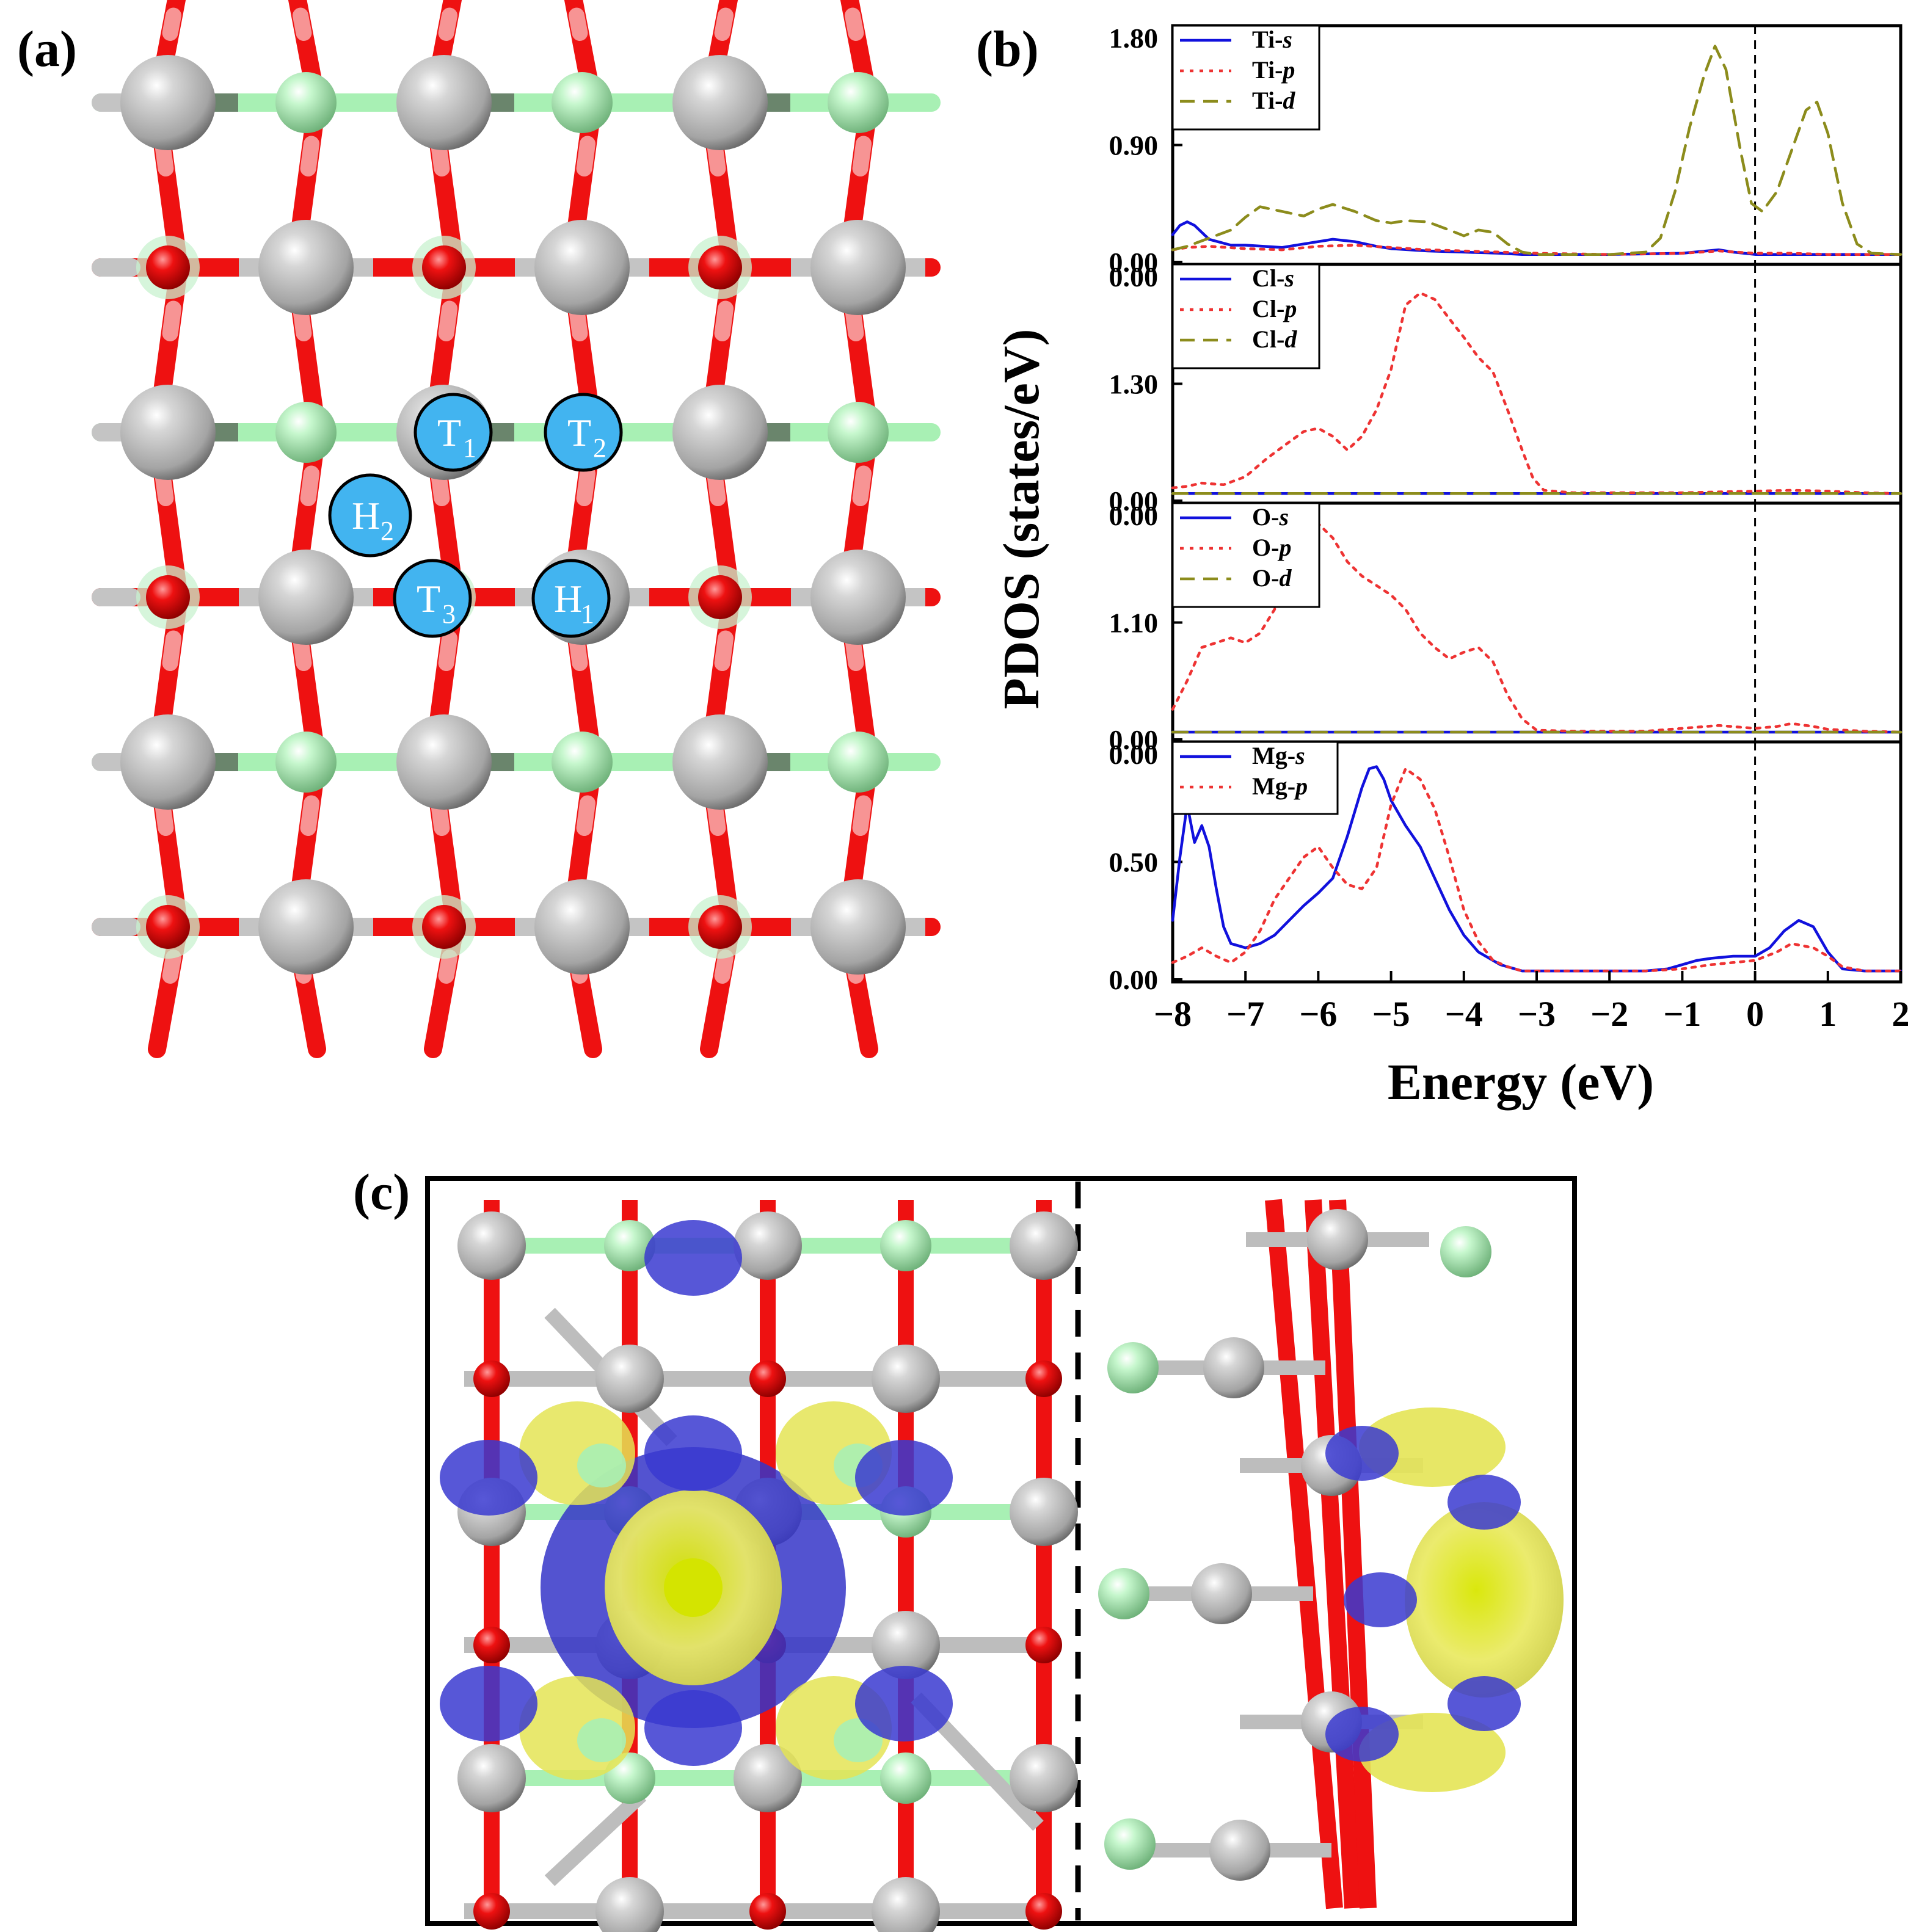 The height and width of the screenshot is (1932, 1930). What do you see at coordinates (1134, 862) in the screenshot?
I see `y-tick-label: 0.50` at bounding box center [1134, 862].